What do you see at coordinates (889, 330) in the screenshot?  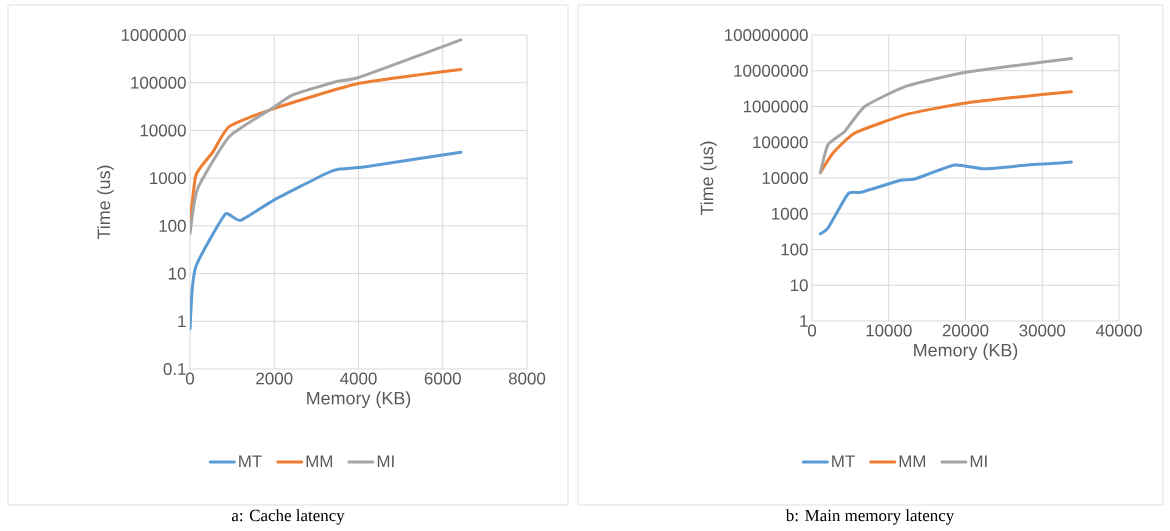 I see `x-tick-label: 10000` at bounding box center [889, 330].